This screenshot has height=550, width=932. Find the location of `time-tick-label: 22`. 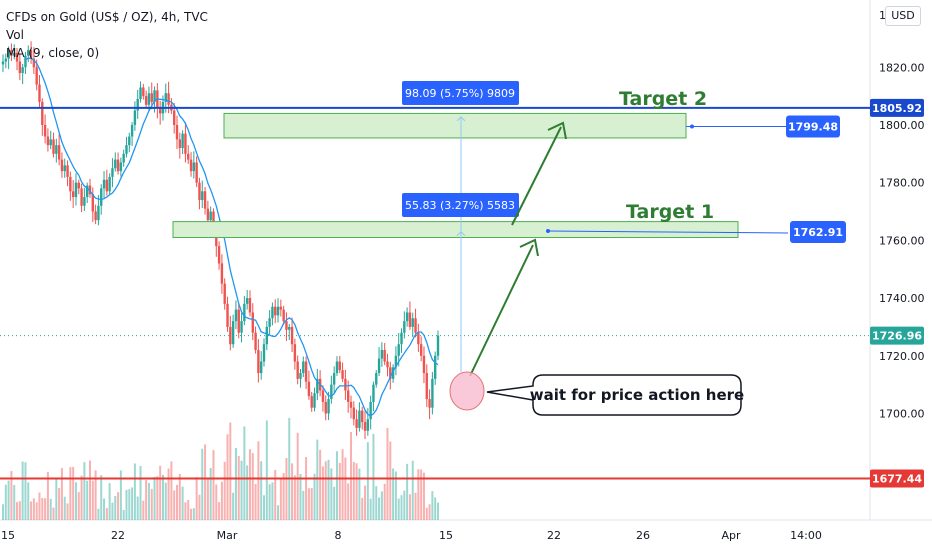

time-tick-label: 22 is located at coordinates (118, 535).